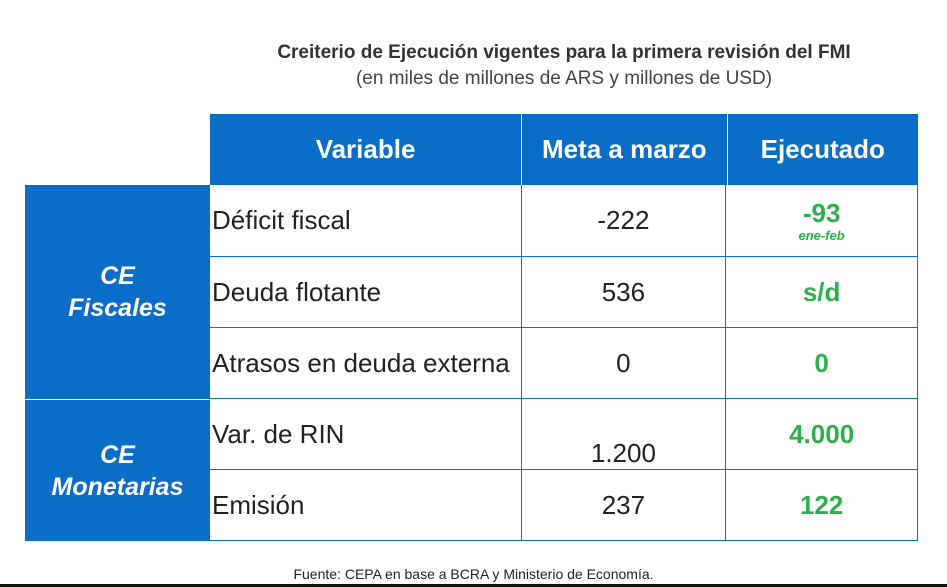 This screenshot has width=947, height=587. I want to click on group-label-line2: Fiscales, so click(117, 308).